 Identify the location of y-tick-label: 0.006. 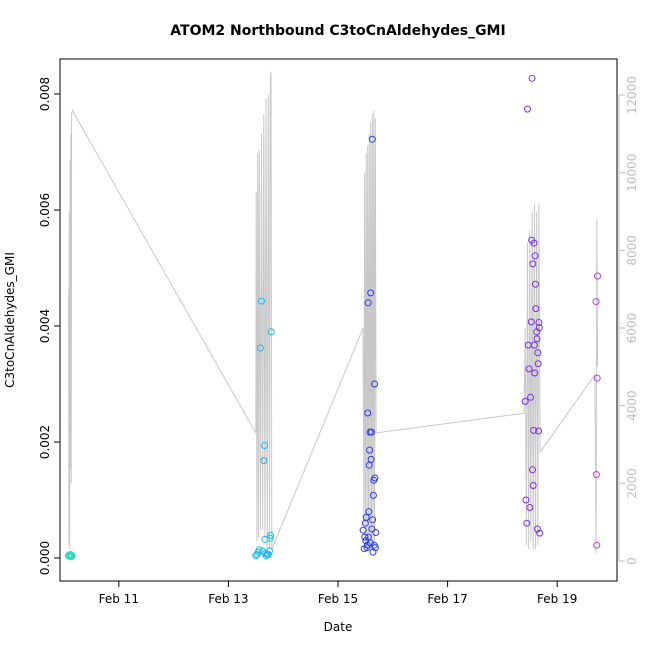
(45, 210).